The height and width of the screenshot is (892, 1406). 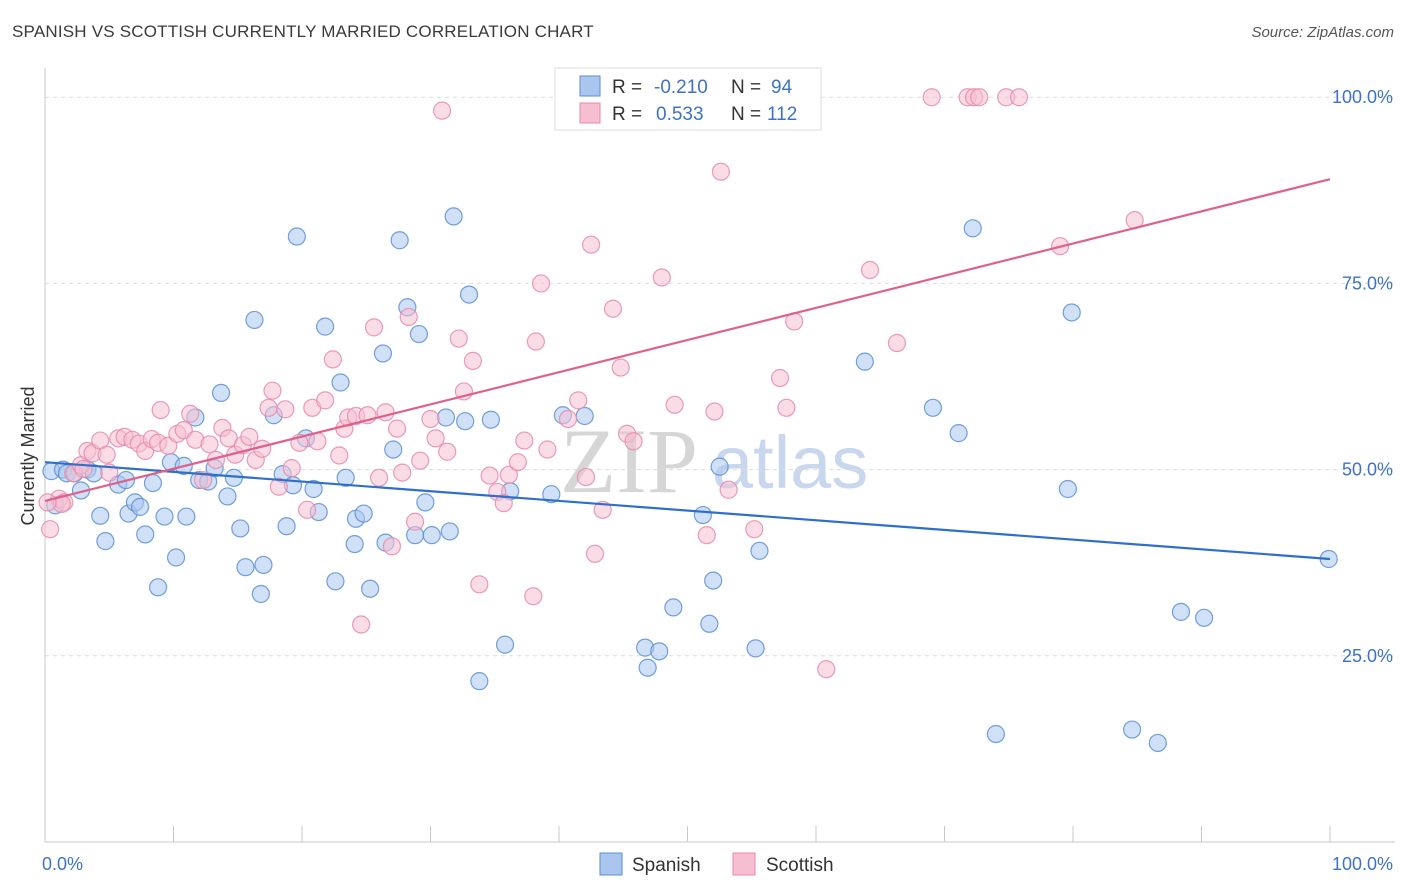 I want to click on y-tick-label-3: 100.0%, so click(x=1362, y=97).